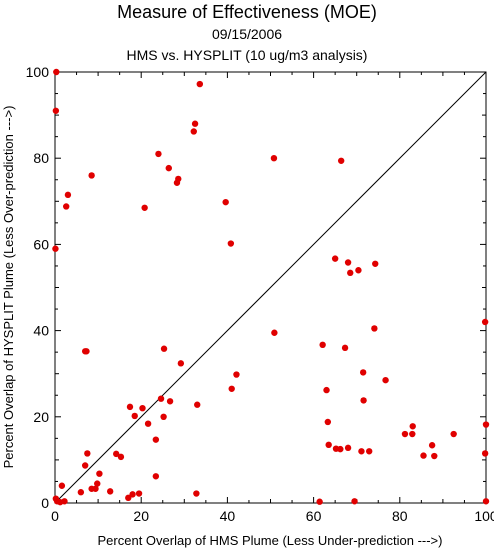 This screenshot has height=551, width=494. I want to click on y-tick-label: 100, so click(38, 72).